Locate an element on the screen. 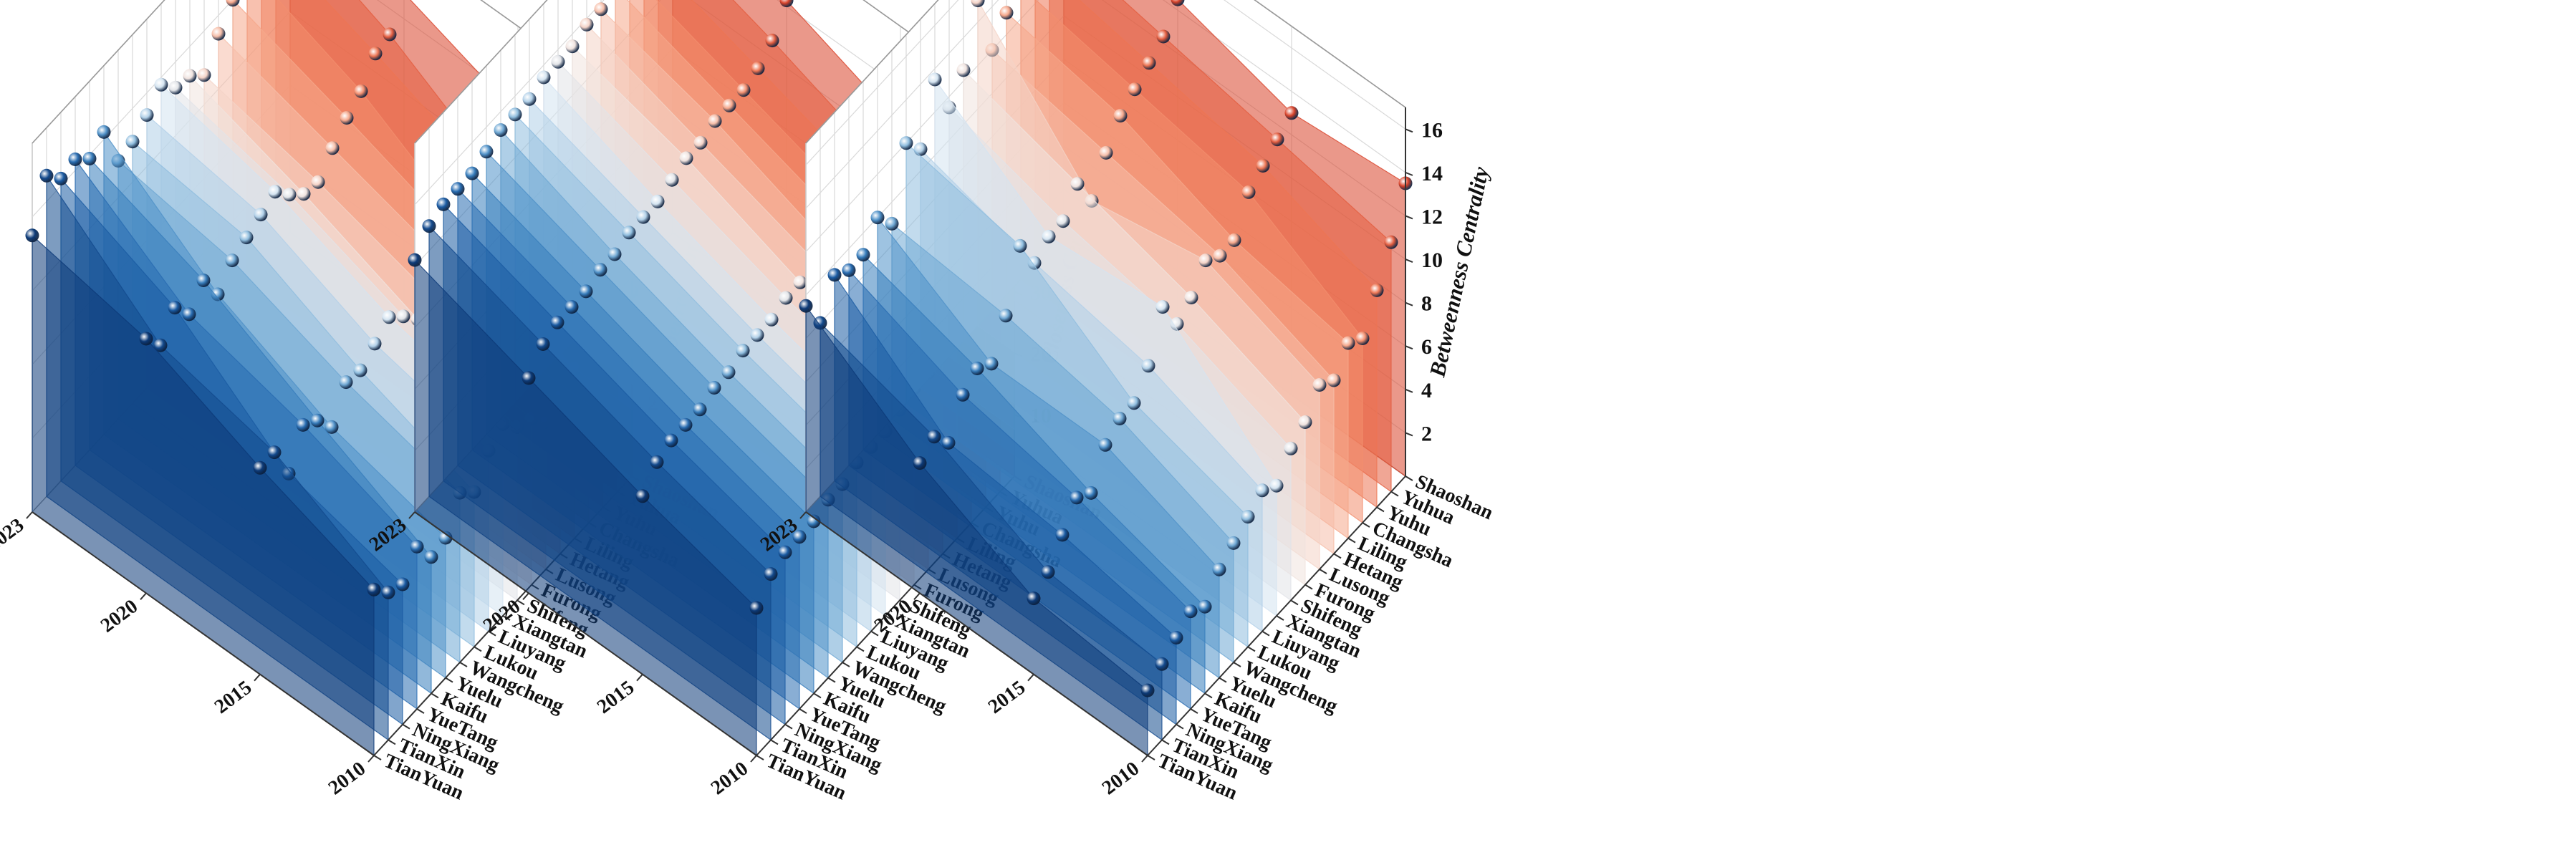 This screenshot has height=850, width=2576. data-point-hetang-2020 is located at coordinates (715, 121).